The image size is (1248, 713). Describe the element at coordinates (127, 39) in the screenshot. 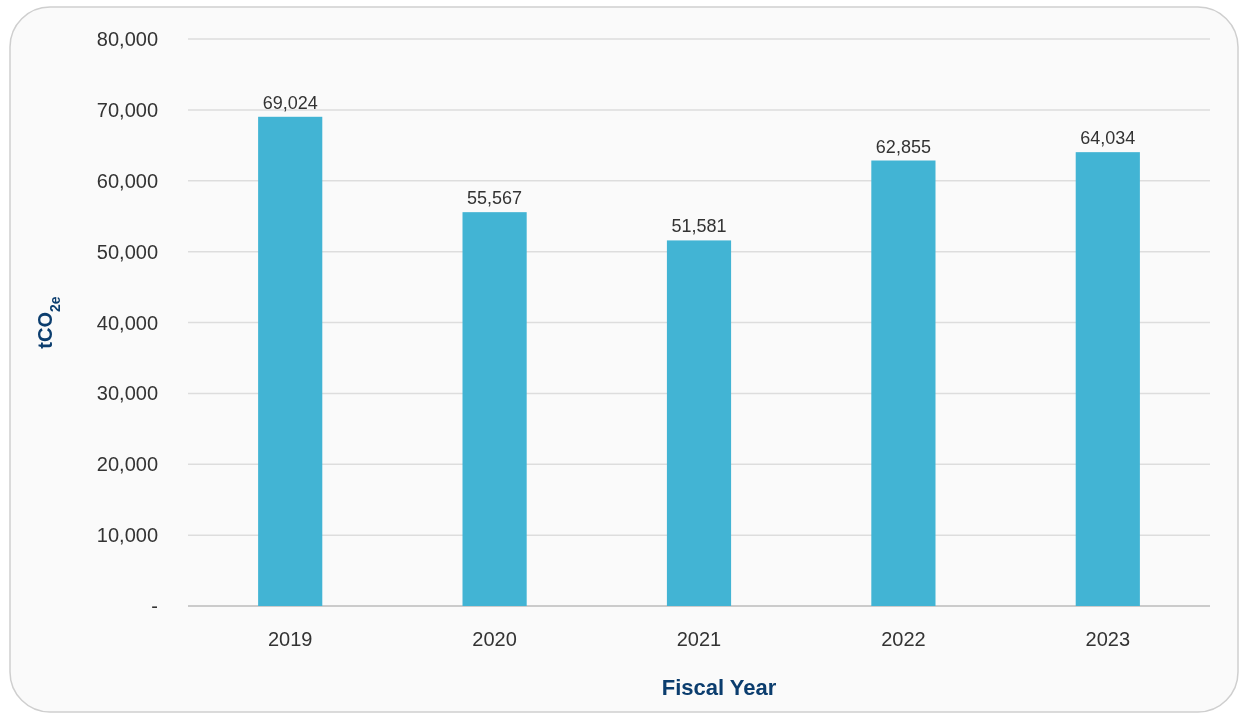

I see `y-tick-label: 80,000` at that location.